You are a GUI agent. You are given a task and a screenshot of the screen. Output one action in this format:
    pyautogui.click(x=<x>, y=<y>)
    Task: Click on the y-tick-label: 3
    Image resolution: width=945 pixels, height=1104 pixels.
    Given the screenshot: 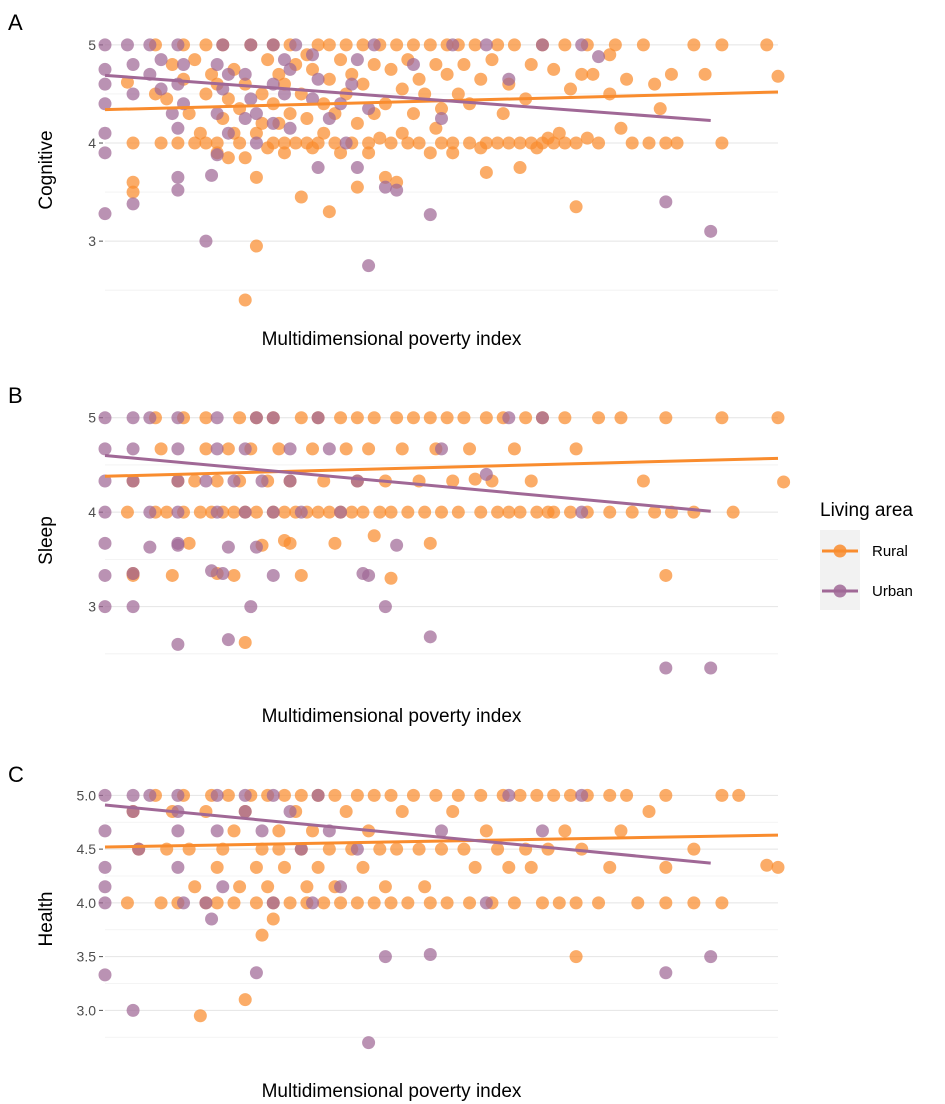 What is the action you would take?
    pyautogui.click(x=92, y=241)
    